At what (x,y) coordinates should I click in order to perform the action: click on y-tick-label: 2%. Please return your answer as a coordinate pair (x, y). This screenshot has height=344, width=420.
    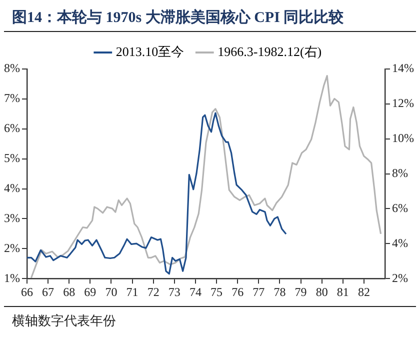
    Looking at the image, I should click on (12, 247).